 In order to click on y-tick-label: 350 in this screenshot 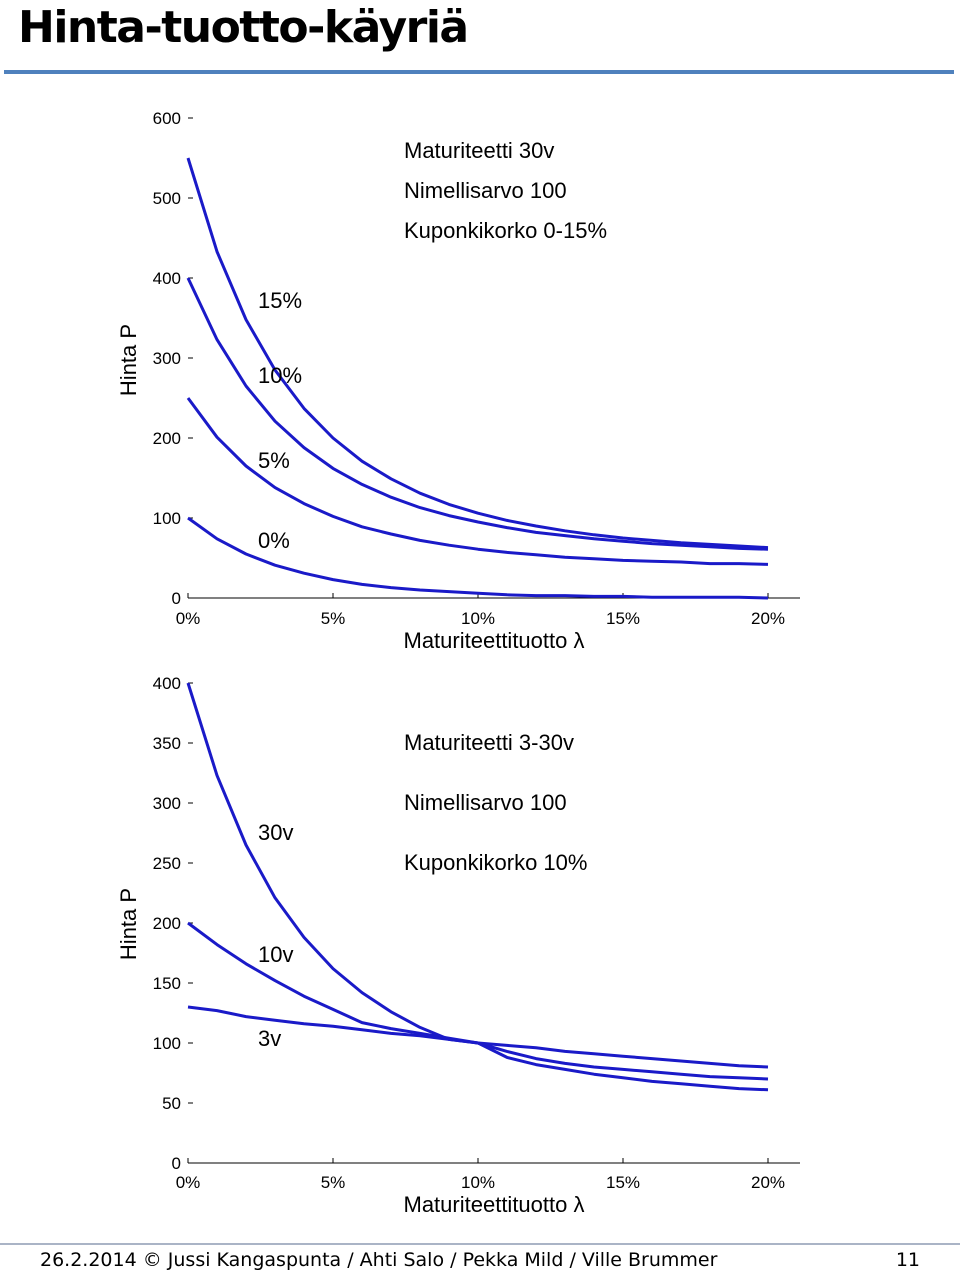, I will do `click(167, 743)`.